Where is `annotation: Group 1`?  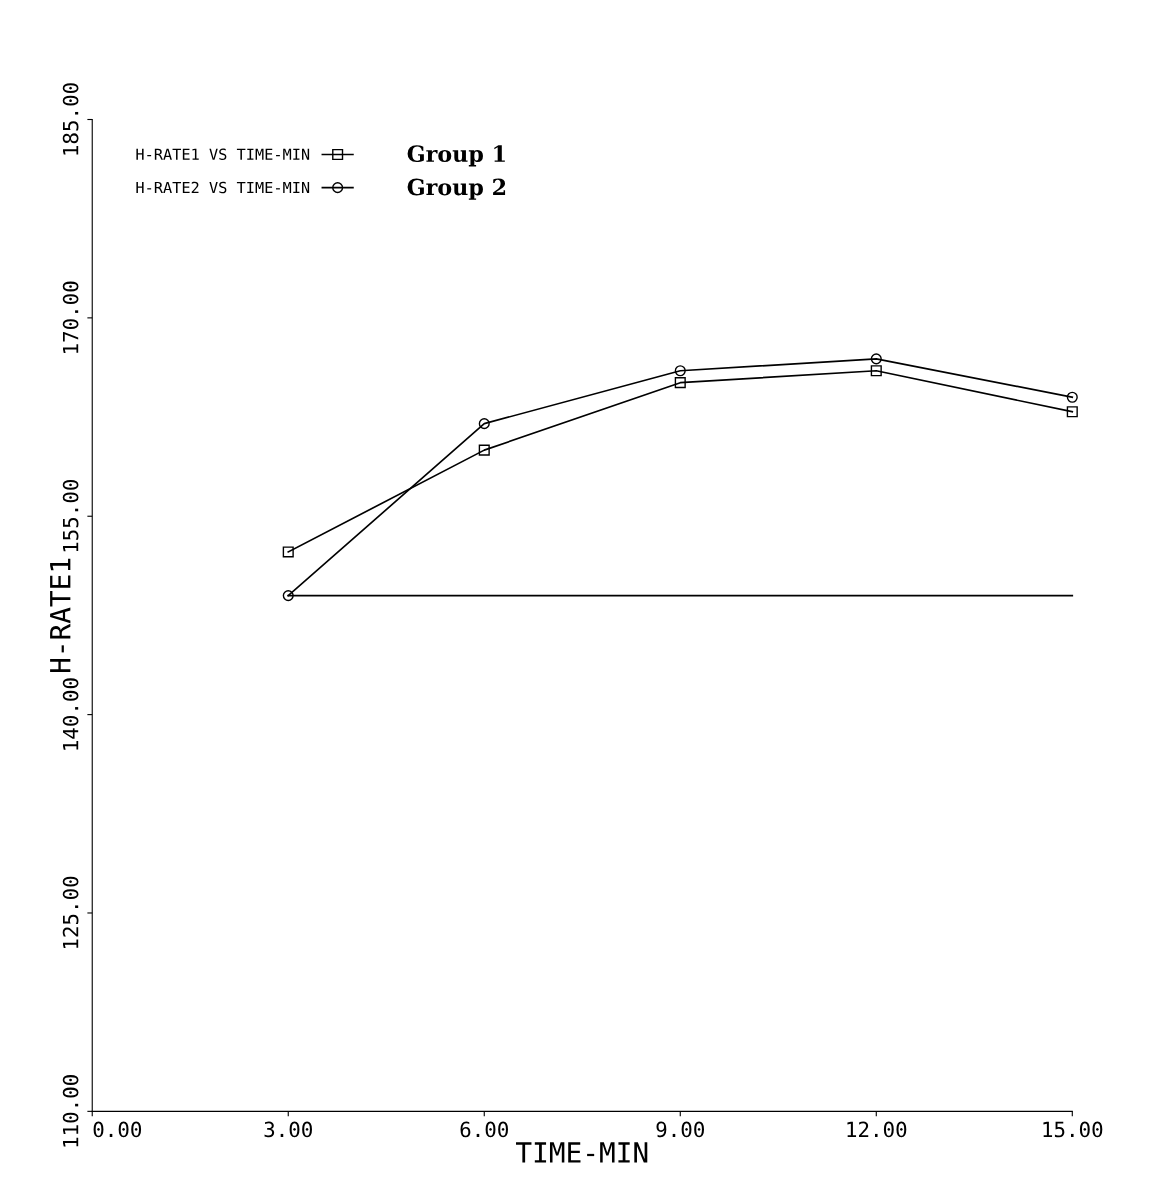
annotation: Group 1 is located at coordinates (456, 156).